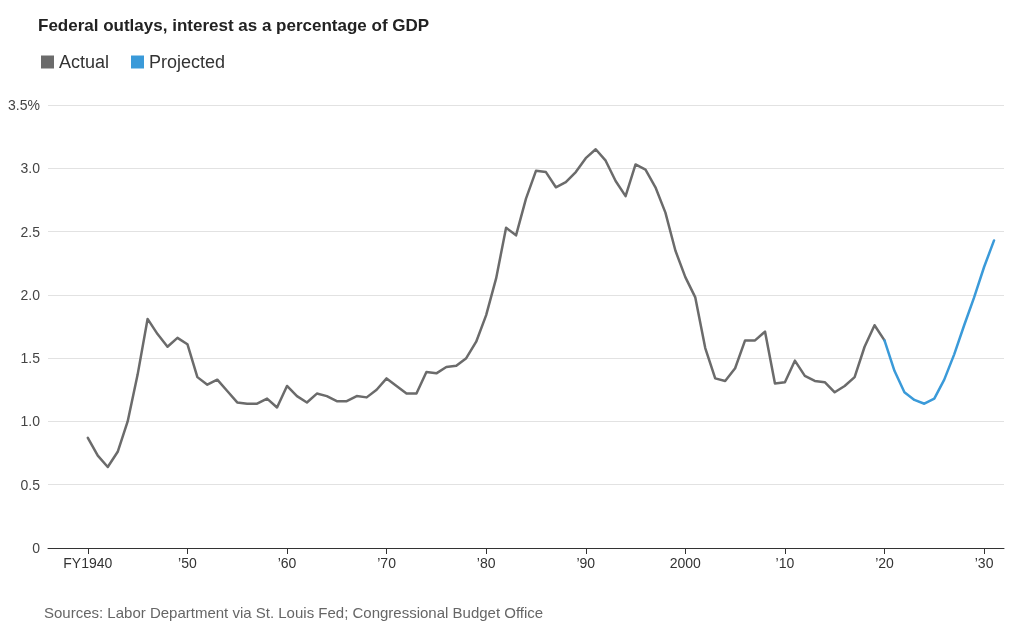 Image resolution: width=1018 pixels, height=628 pixels. I want to click on x-tick-label: ’10, so click(785, 563).